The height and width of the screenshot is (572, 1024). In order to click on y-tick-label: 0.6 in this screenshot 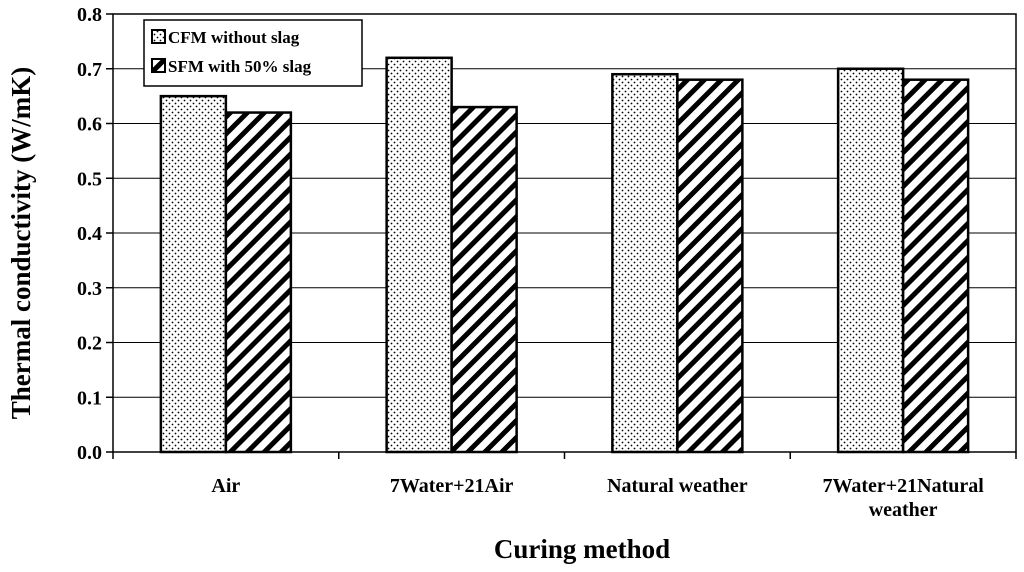, I will do `click(89, 125)`.